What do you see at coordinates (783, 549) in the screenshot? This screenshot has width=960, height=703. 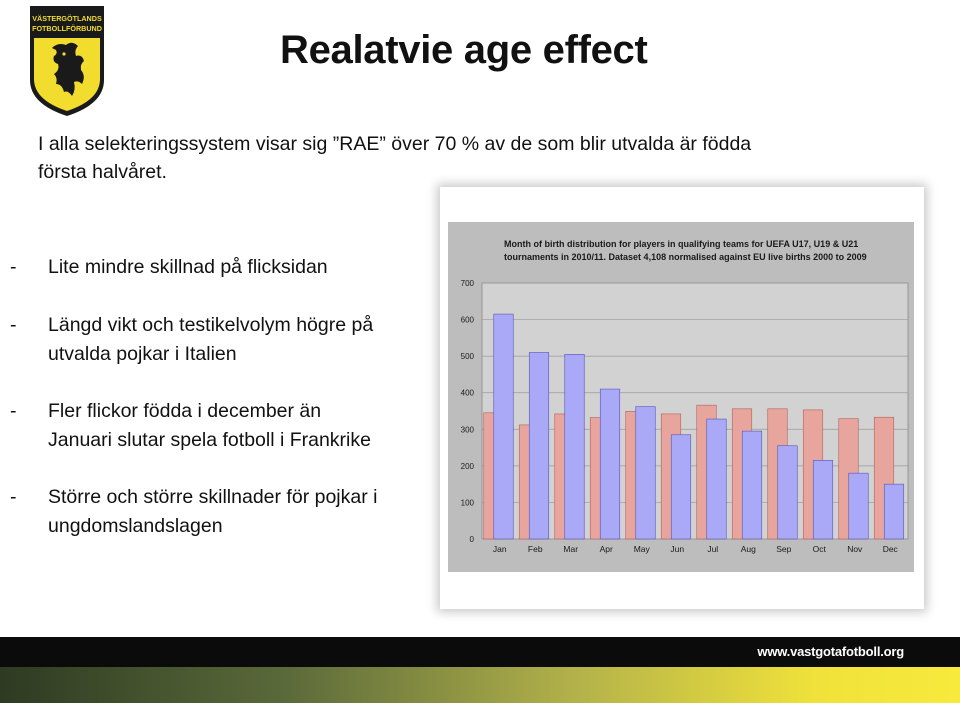 I see `x-tick-label: Sep` at bounding box center [783, 549].